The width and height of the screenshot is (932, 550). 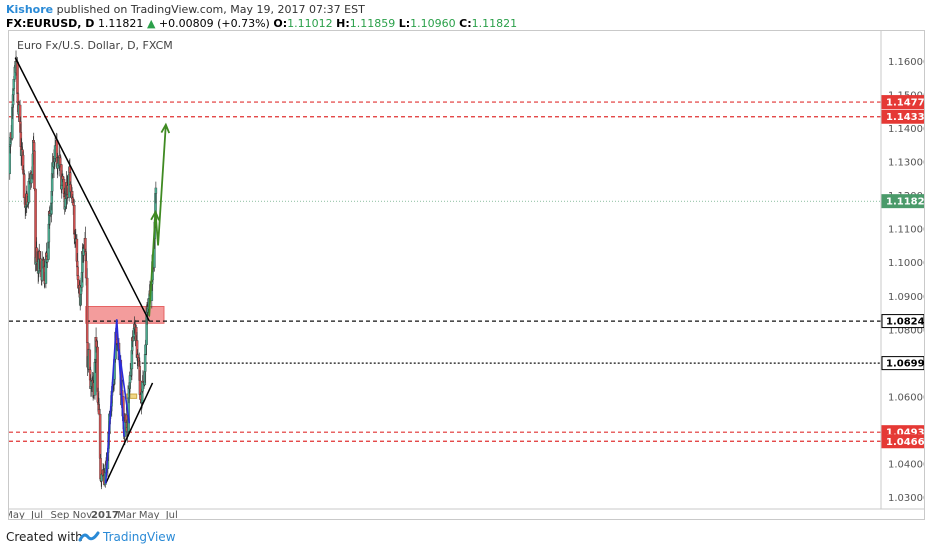 I want to click on price-change: +0.00809 (+0.73%), so click(x=214, y=23).